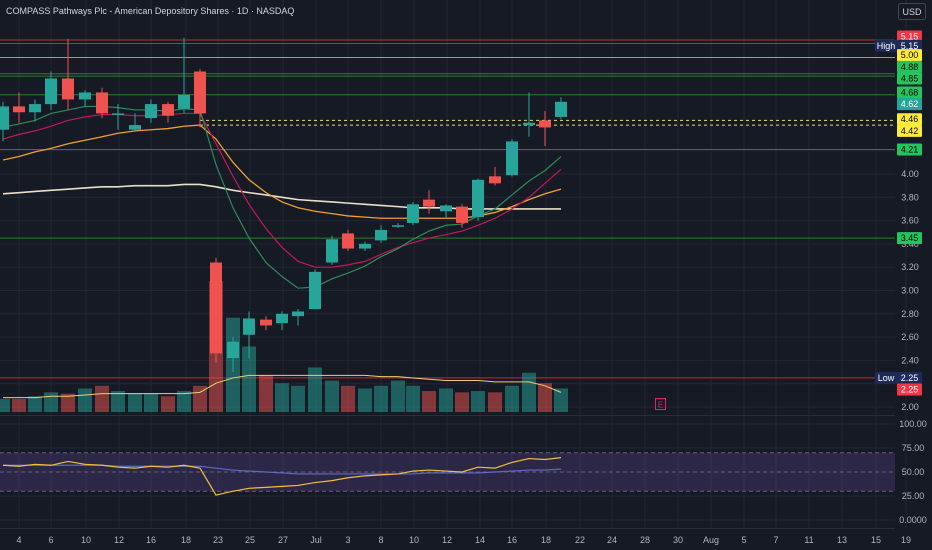 The width and height of the screenshot is (932, 550). I want to click on price-tag-value: 5.15, so click(910, 46).